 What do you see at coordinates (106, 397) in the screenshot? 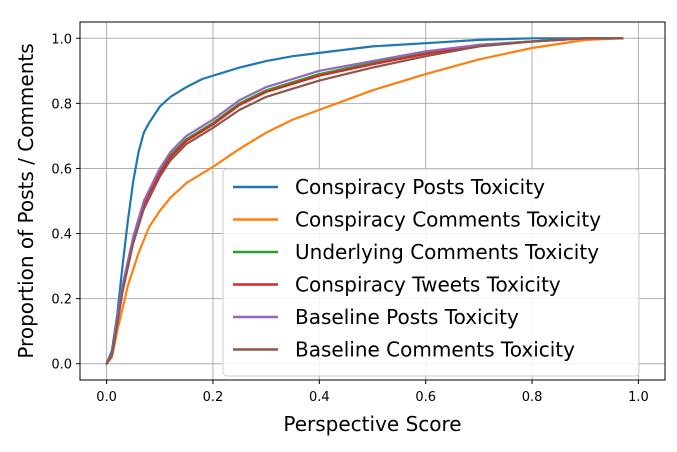
I see `x-tick-label: 0.0` at bounding box center [106, 397].